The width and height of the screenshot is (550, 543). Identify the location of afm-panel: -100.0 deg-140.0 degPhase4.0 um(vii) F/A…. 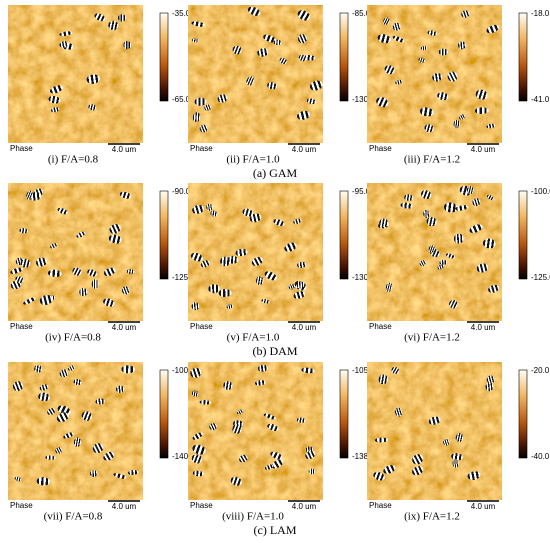
(109, 442).